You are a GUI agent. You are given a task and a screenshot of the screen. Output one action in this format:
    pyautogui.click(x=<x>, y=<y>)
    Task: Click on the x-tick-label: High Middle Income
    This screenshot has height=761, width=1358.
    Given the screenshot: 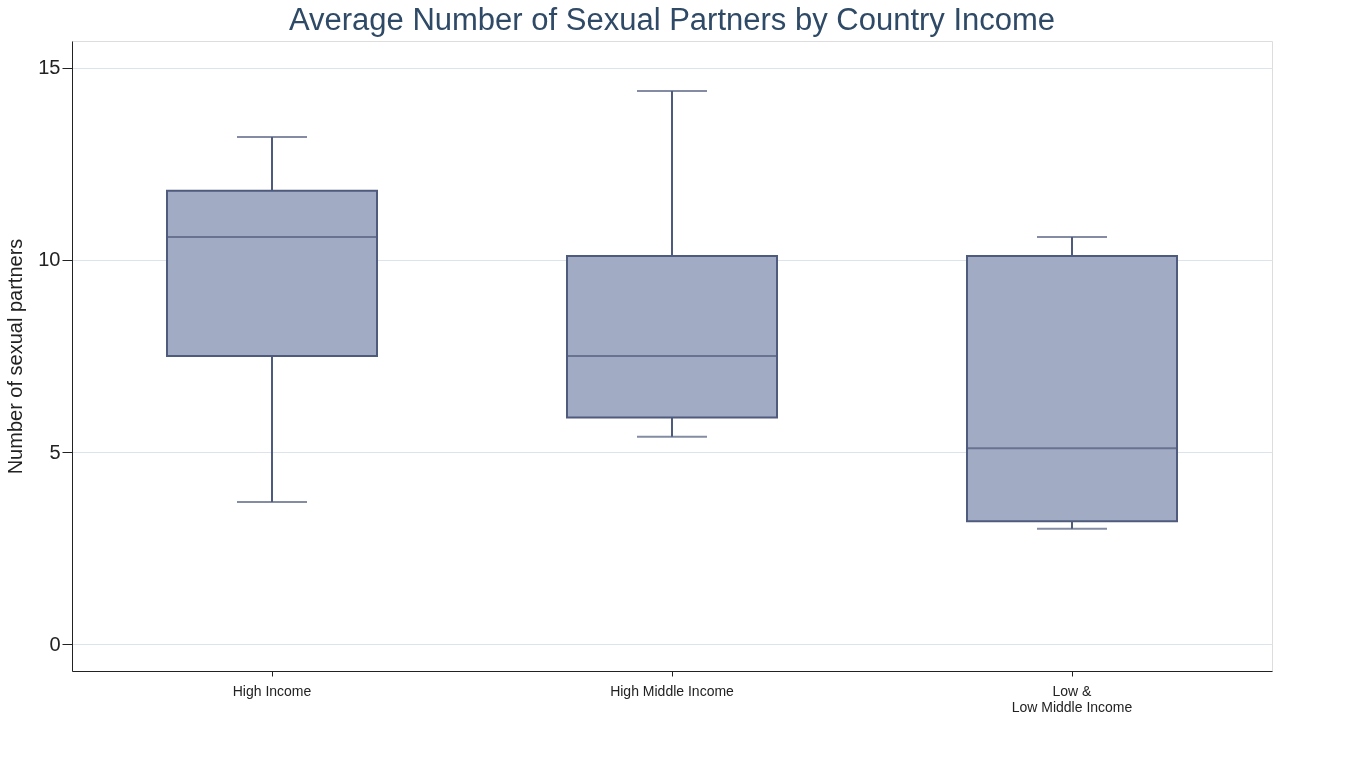 What is the action you would take?
    pyautogui.click(x=672, y=690)
    